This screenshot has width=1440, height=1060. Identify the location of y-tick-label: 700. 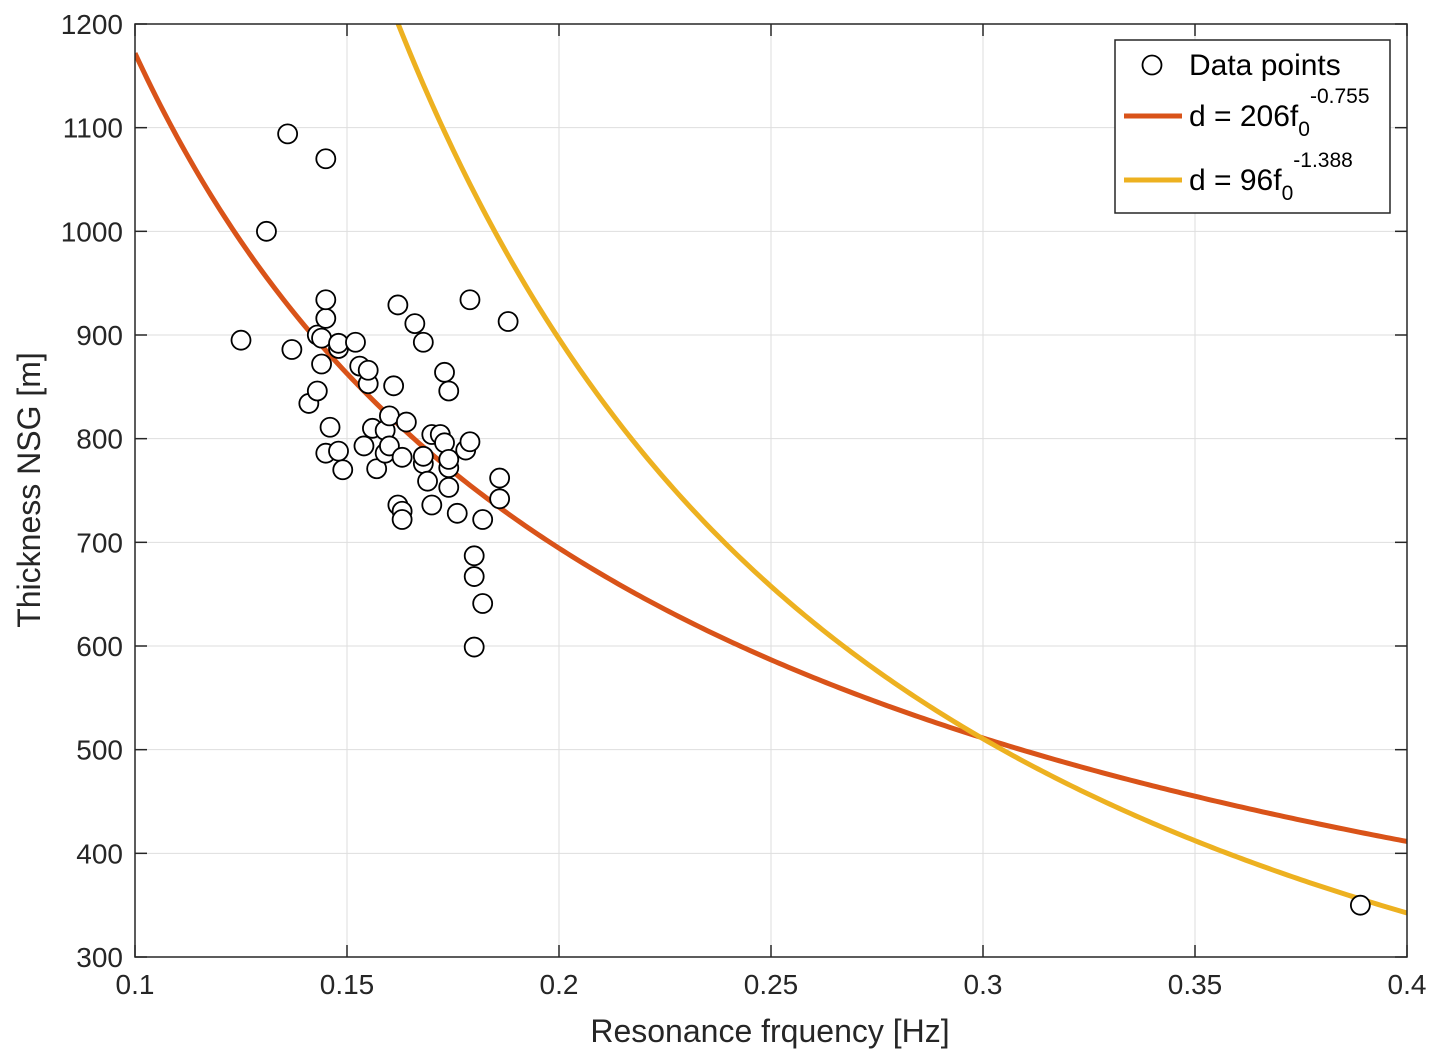
(99, 542).